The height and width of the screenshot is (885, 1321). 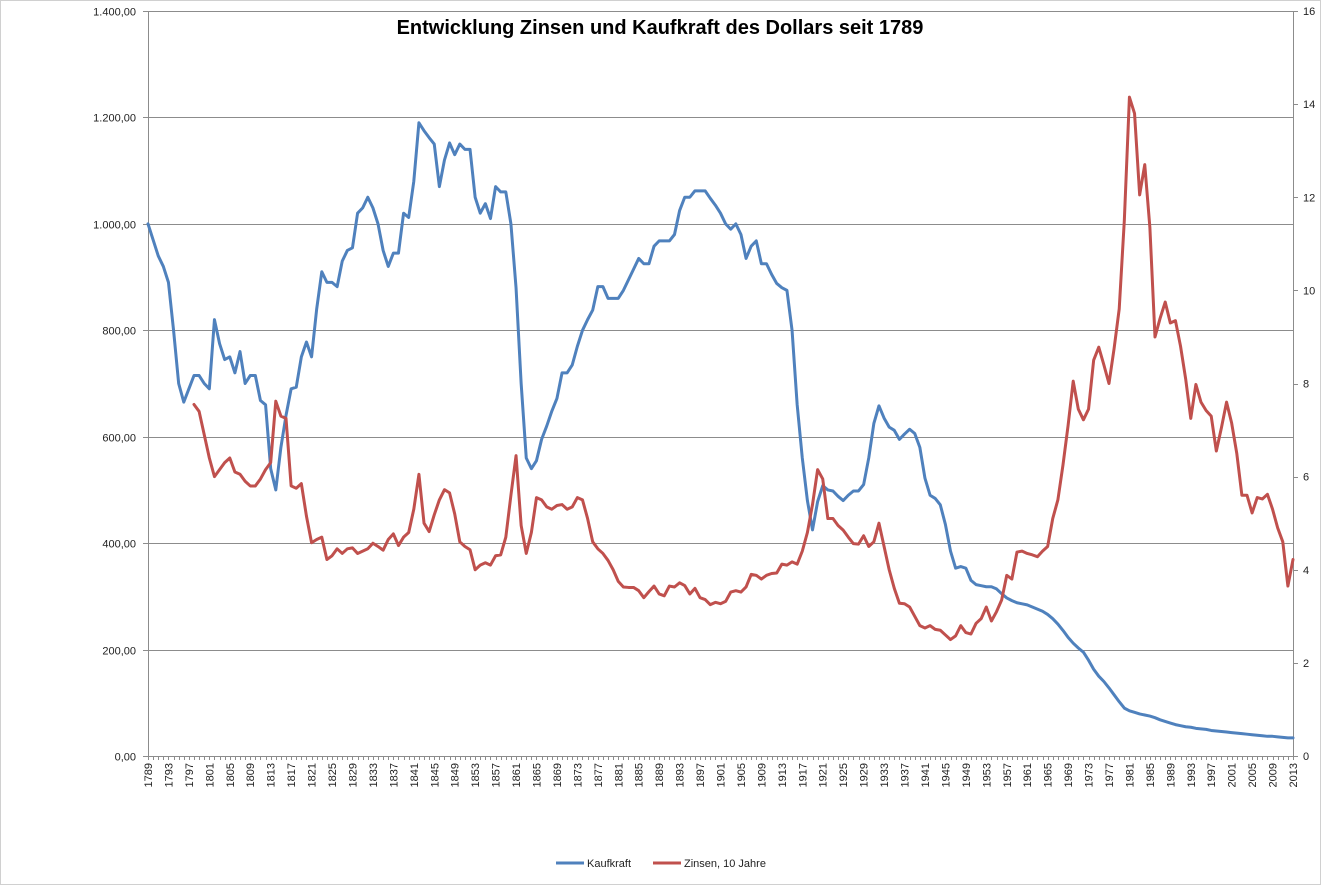 I want to click on x-tick-label: 1845, so click(x=435, y=775).